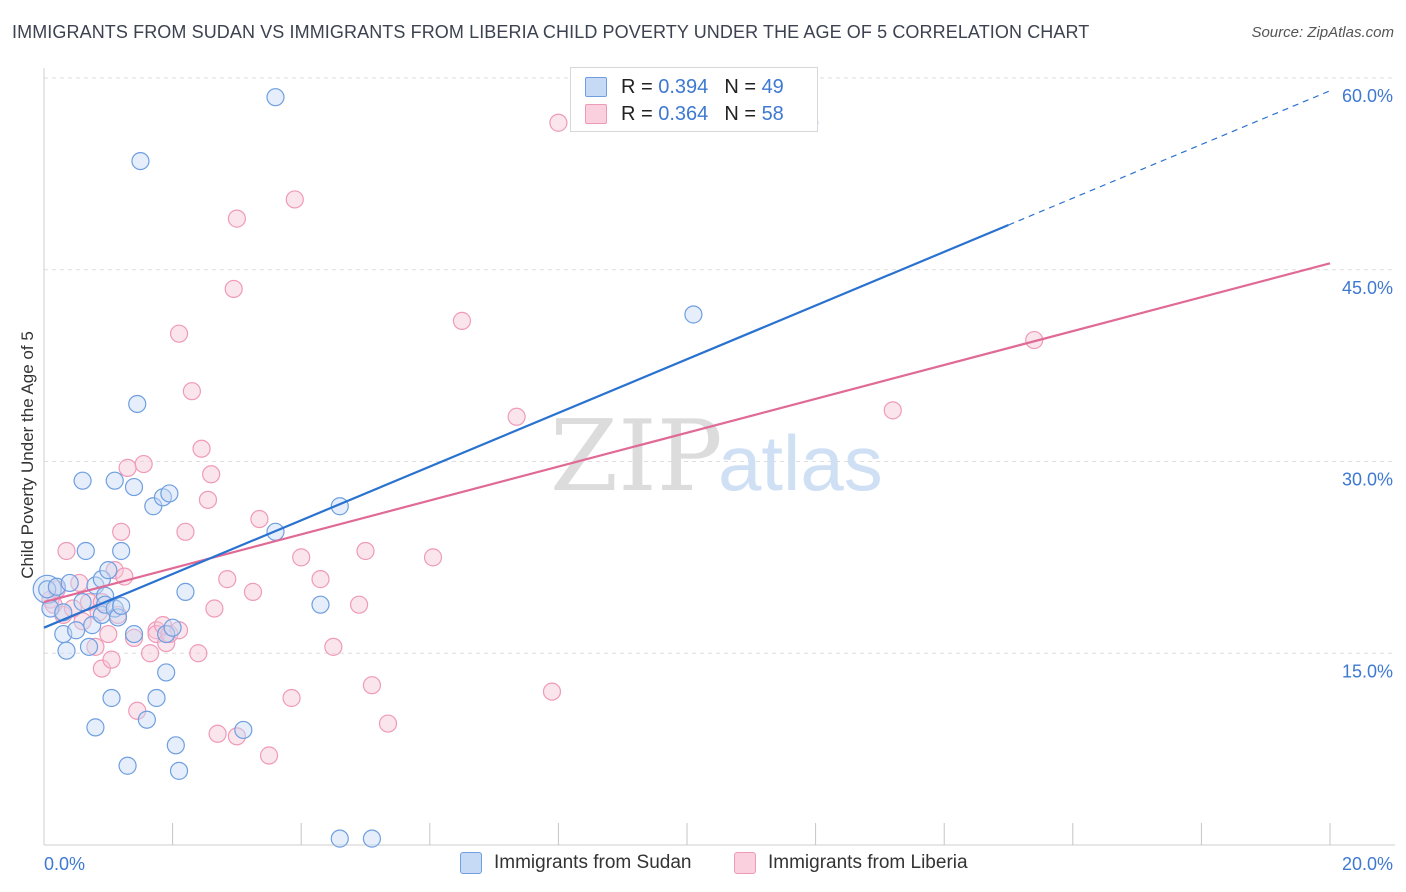 The height and width of the screenshot is (892, 1406). I want to click on sudan-swatch, so click(596, 87).